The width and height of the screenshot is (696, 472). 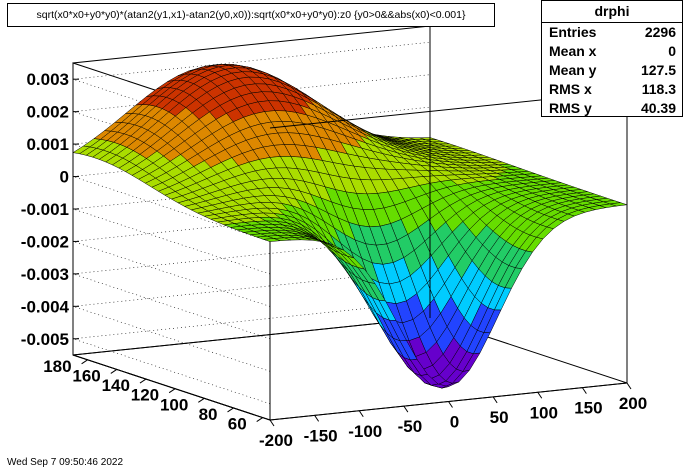 I want to click on stats-value: 0, so click(x=672, y=51).